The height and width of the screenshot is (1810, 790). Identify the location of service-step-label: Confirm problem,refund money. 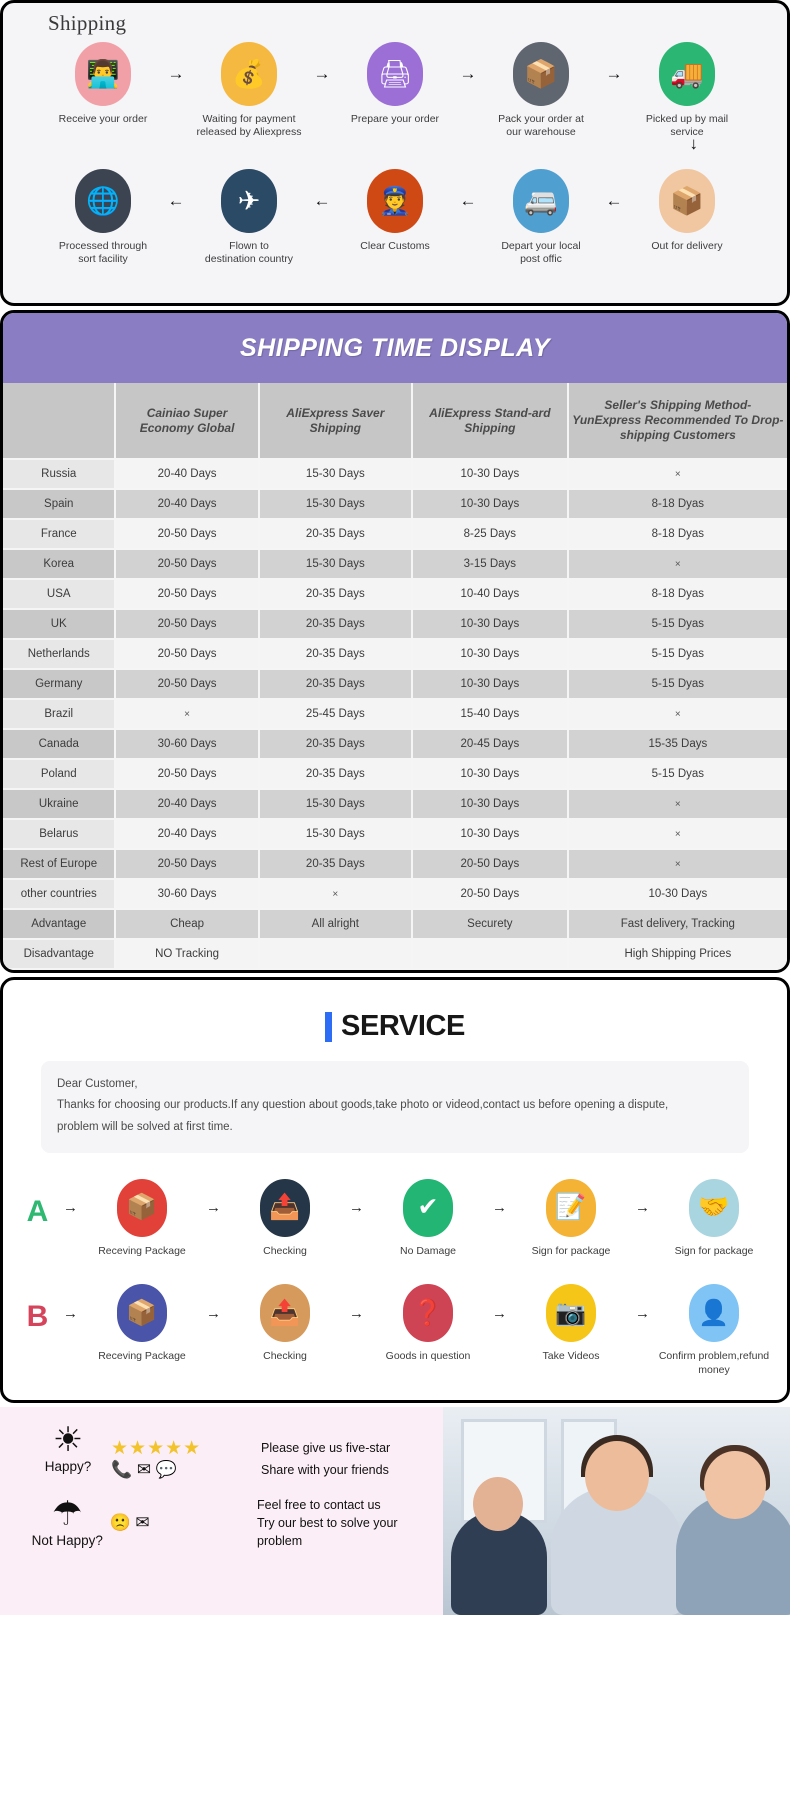
(714, 1363).